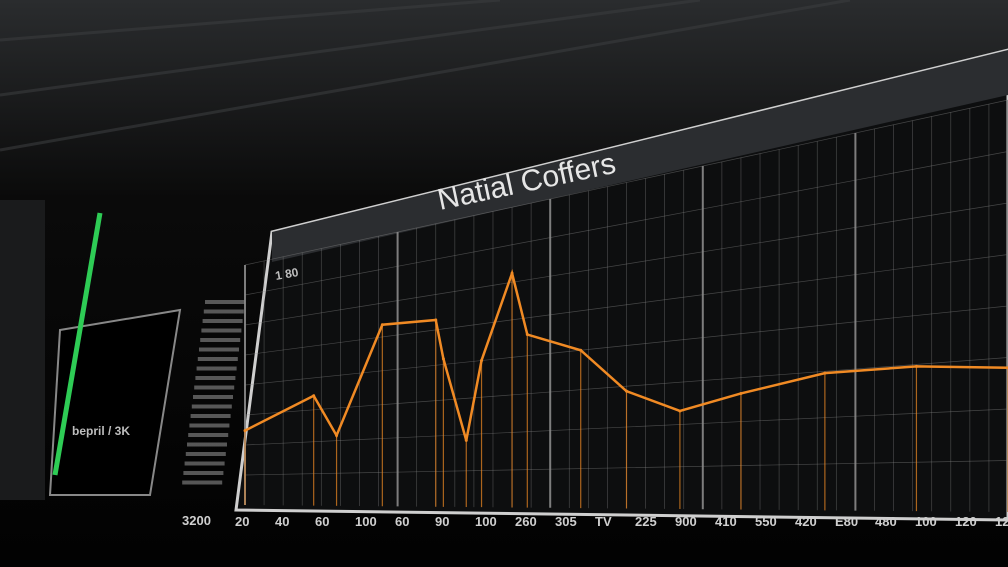  Describe the element at coordinates (726, 521) in the screenshot. I see `x-tick-label: 410` at that location.